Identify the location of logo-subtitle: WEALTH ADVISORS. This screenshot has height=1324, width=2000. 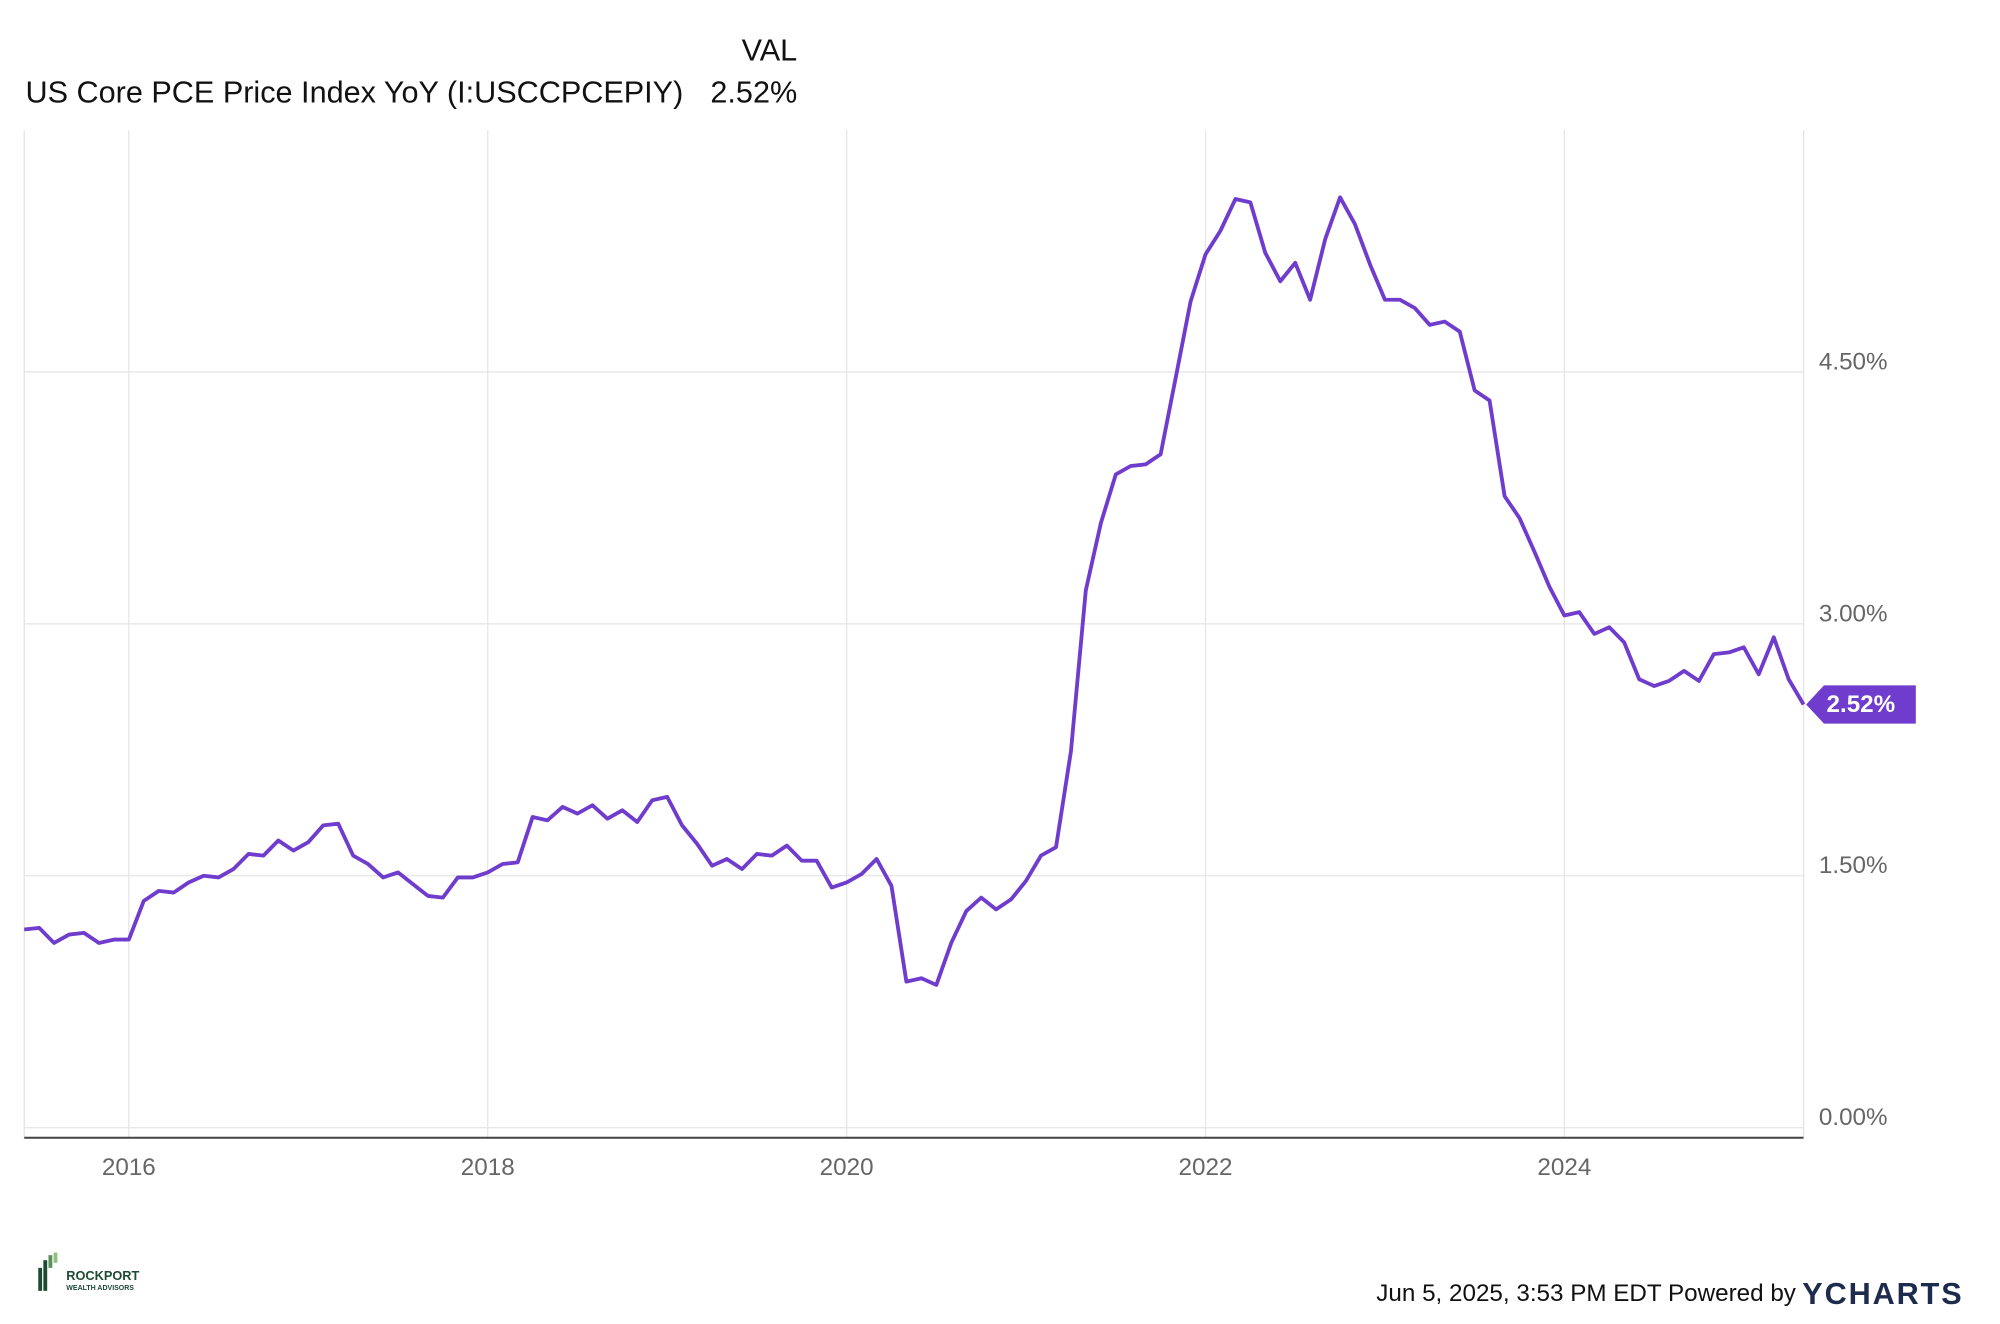
(100, 1288).